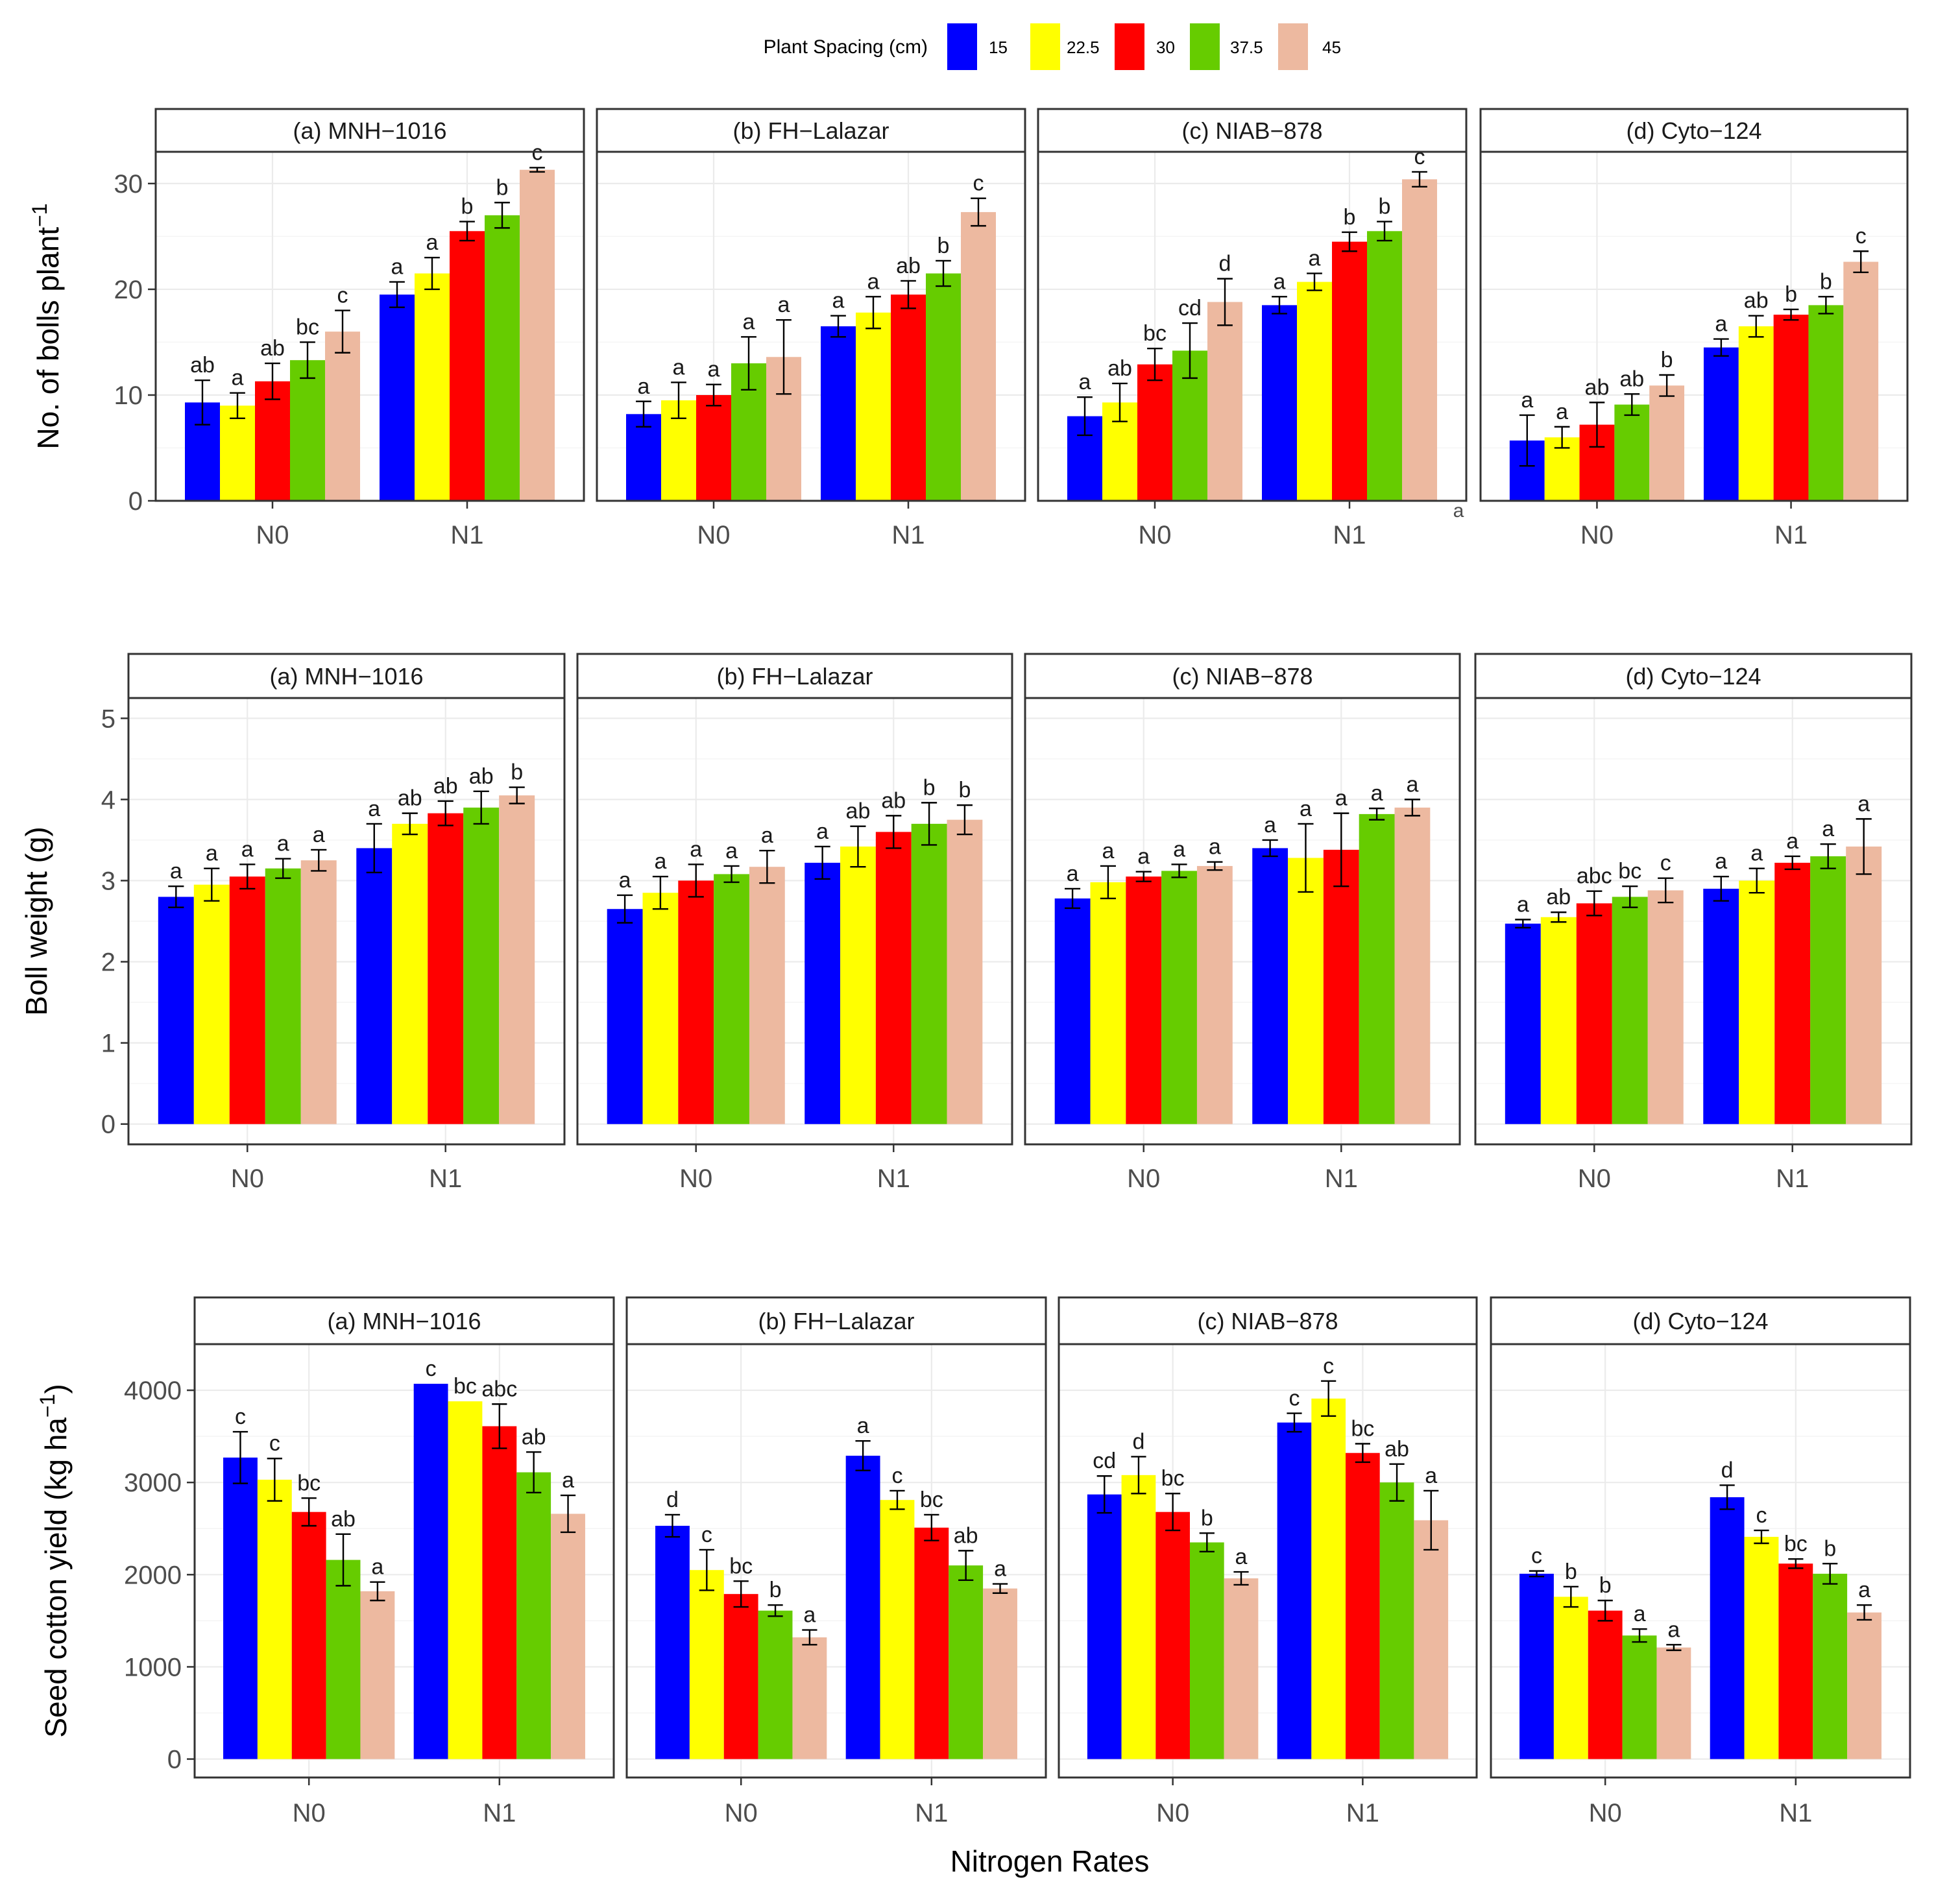 This screenshot has width=1936, height=1904. I want to click on significance-letter: abc, so click(1594, 876).